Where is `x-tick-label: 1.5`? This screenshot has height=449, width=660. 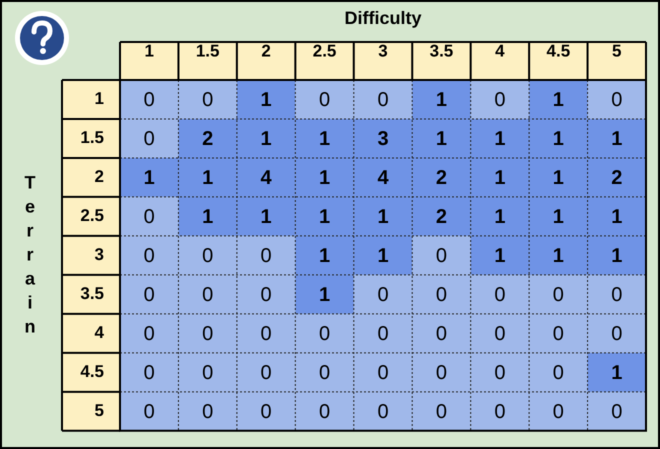 x-tick-label: 1.5 is located at coordinates (208, 50).